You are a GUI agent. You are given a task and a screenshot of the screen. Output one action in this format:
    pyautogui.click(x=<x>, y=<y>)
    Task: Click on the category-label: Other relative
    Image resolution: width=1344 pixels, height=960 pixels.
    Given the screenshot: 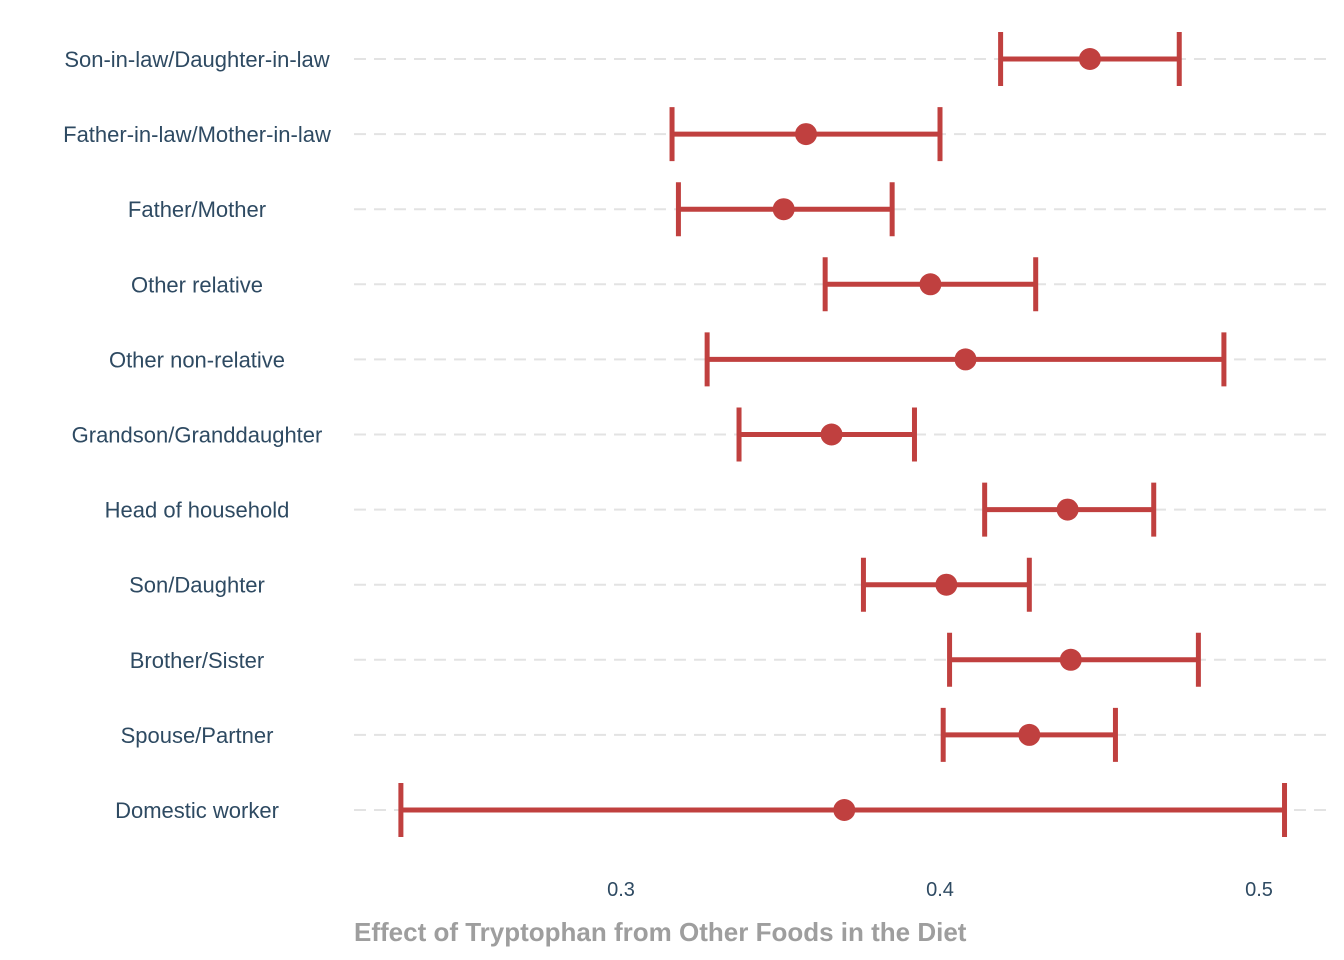 What is the action you would take?
    pyautogui.click(x=197, y=284)
    